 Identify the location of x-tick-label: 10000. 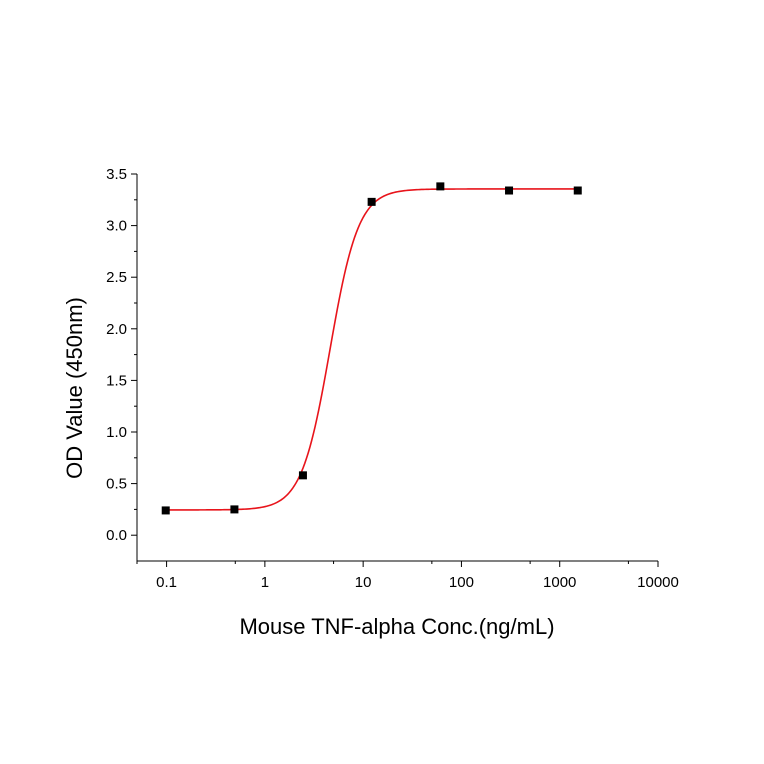
(658, 582).